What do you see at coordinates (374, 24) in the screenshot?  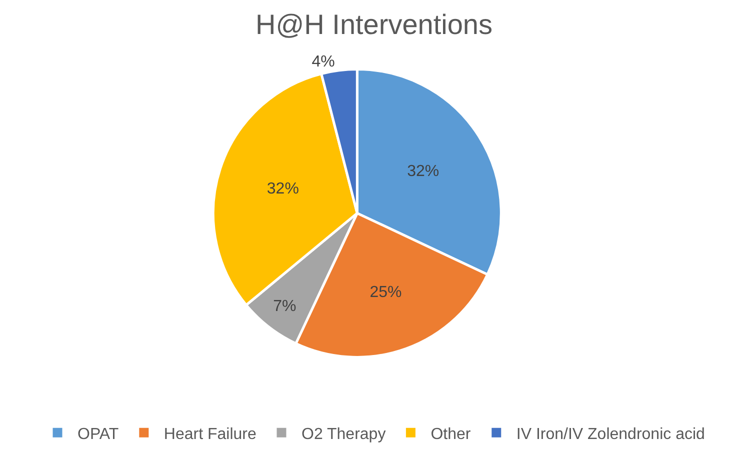 I see `chart-title: H@H Interventions` at bounding box center [374, 24].